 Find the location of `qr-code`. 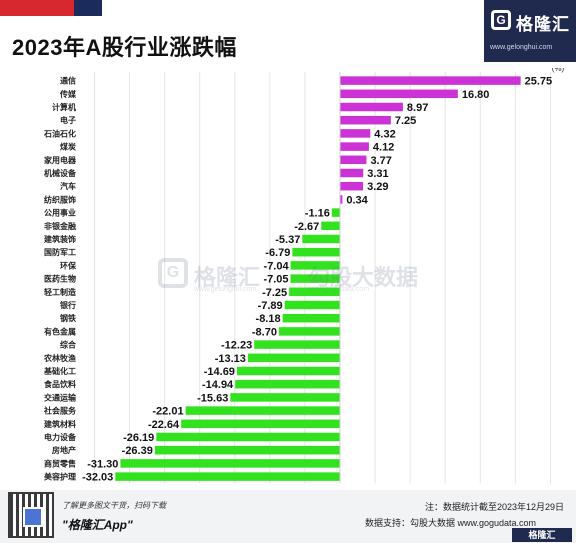

qr-code is located at coordinates (31, 515).